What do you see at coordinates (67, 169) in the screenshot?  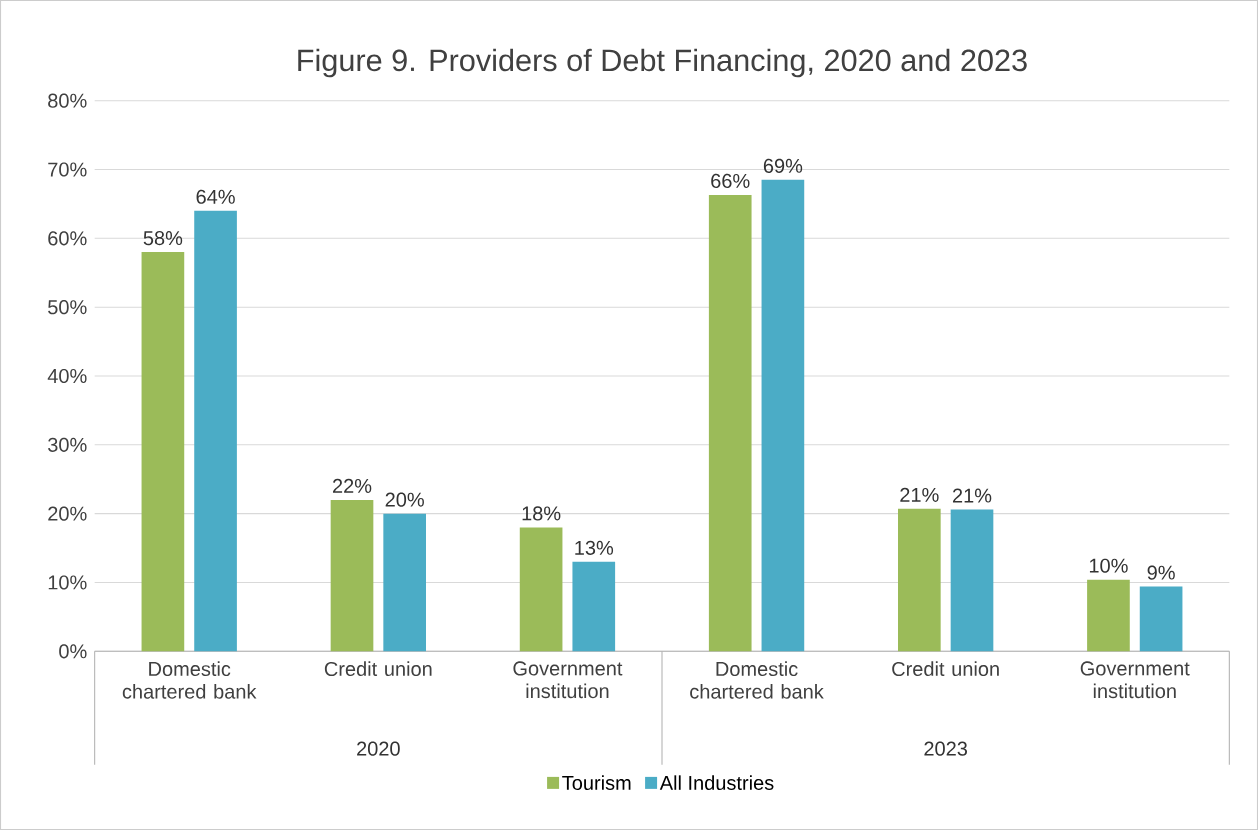 I see `y-tick-label: 70%` at bounding box center [67, 169].